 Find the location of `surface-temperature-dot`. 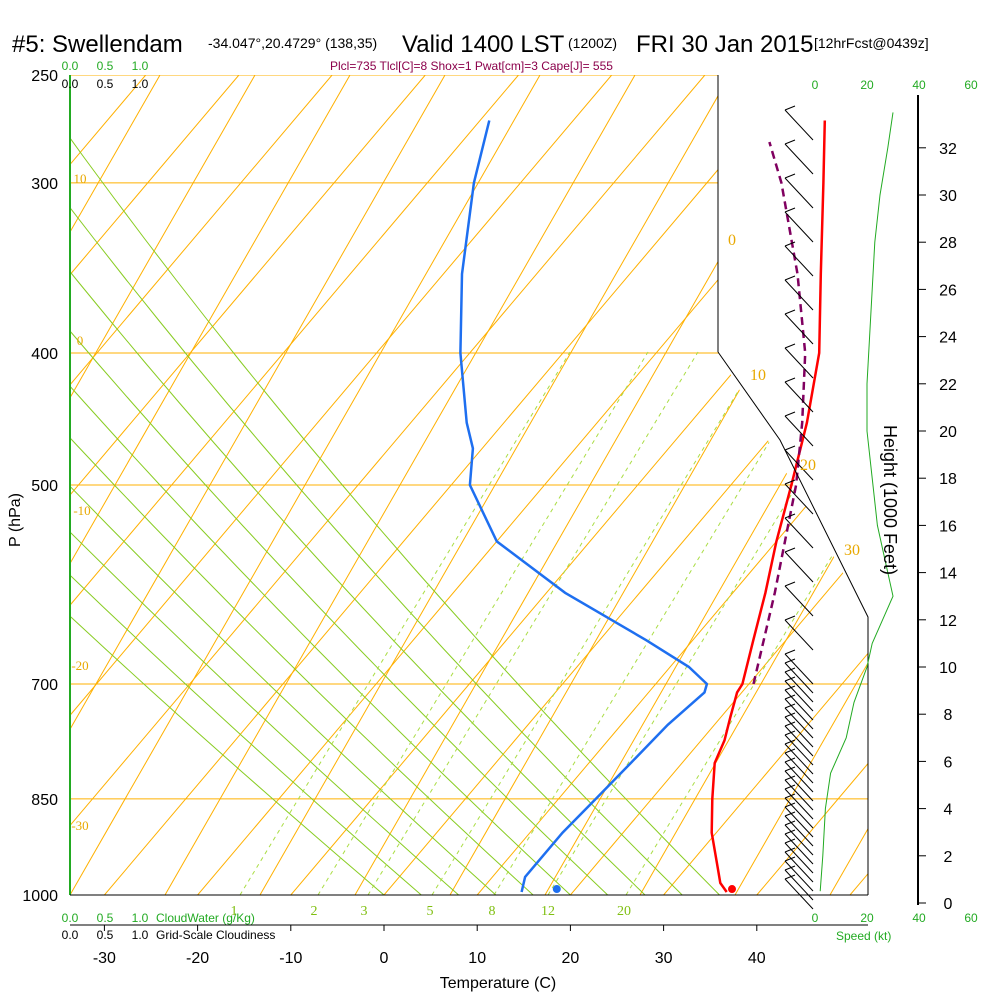

surface-temperature-dot is located at coordinates (732, 889).